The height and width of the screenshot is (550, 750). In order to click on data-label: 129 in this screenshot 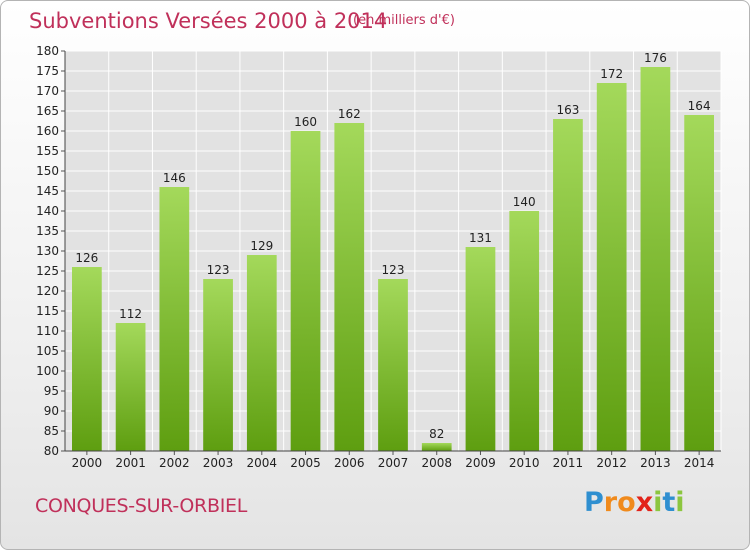, I will do `click(261, 246)`.